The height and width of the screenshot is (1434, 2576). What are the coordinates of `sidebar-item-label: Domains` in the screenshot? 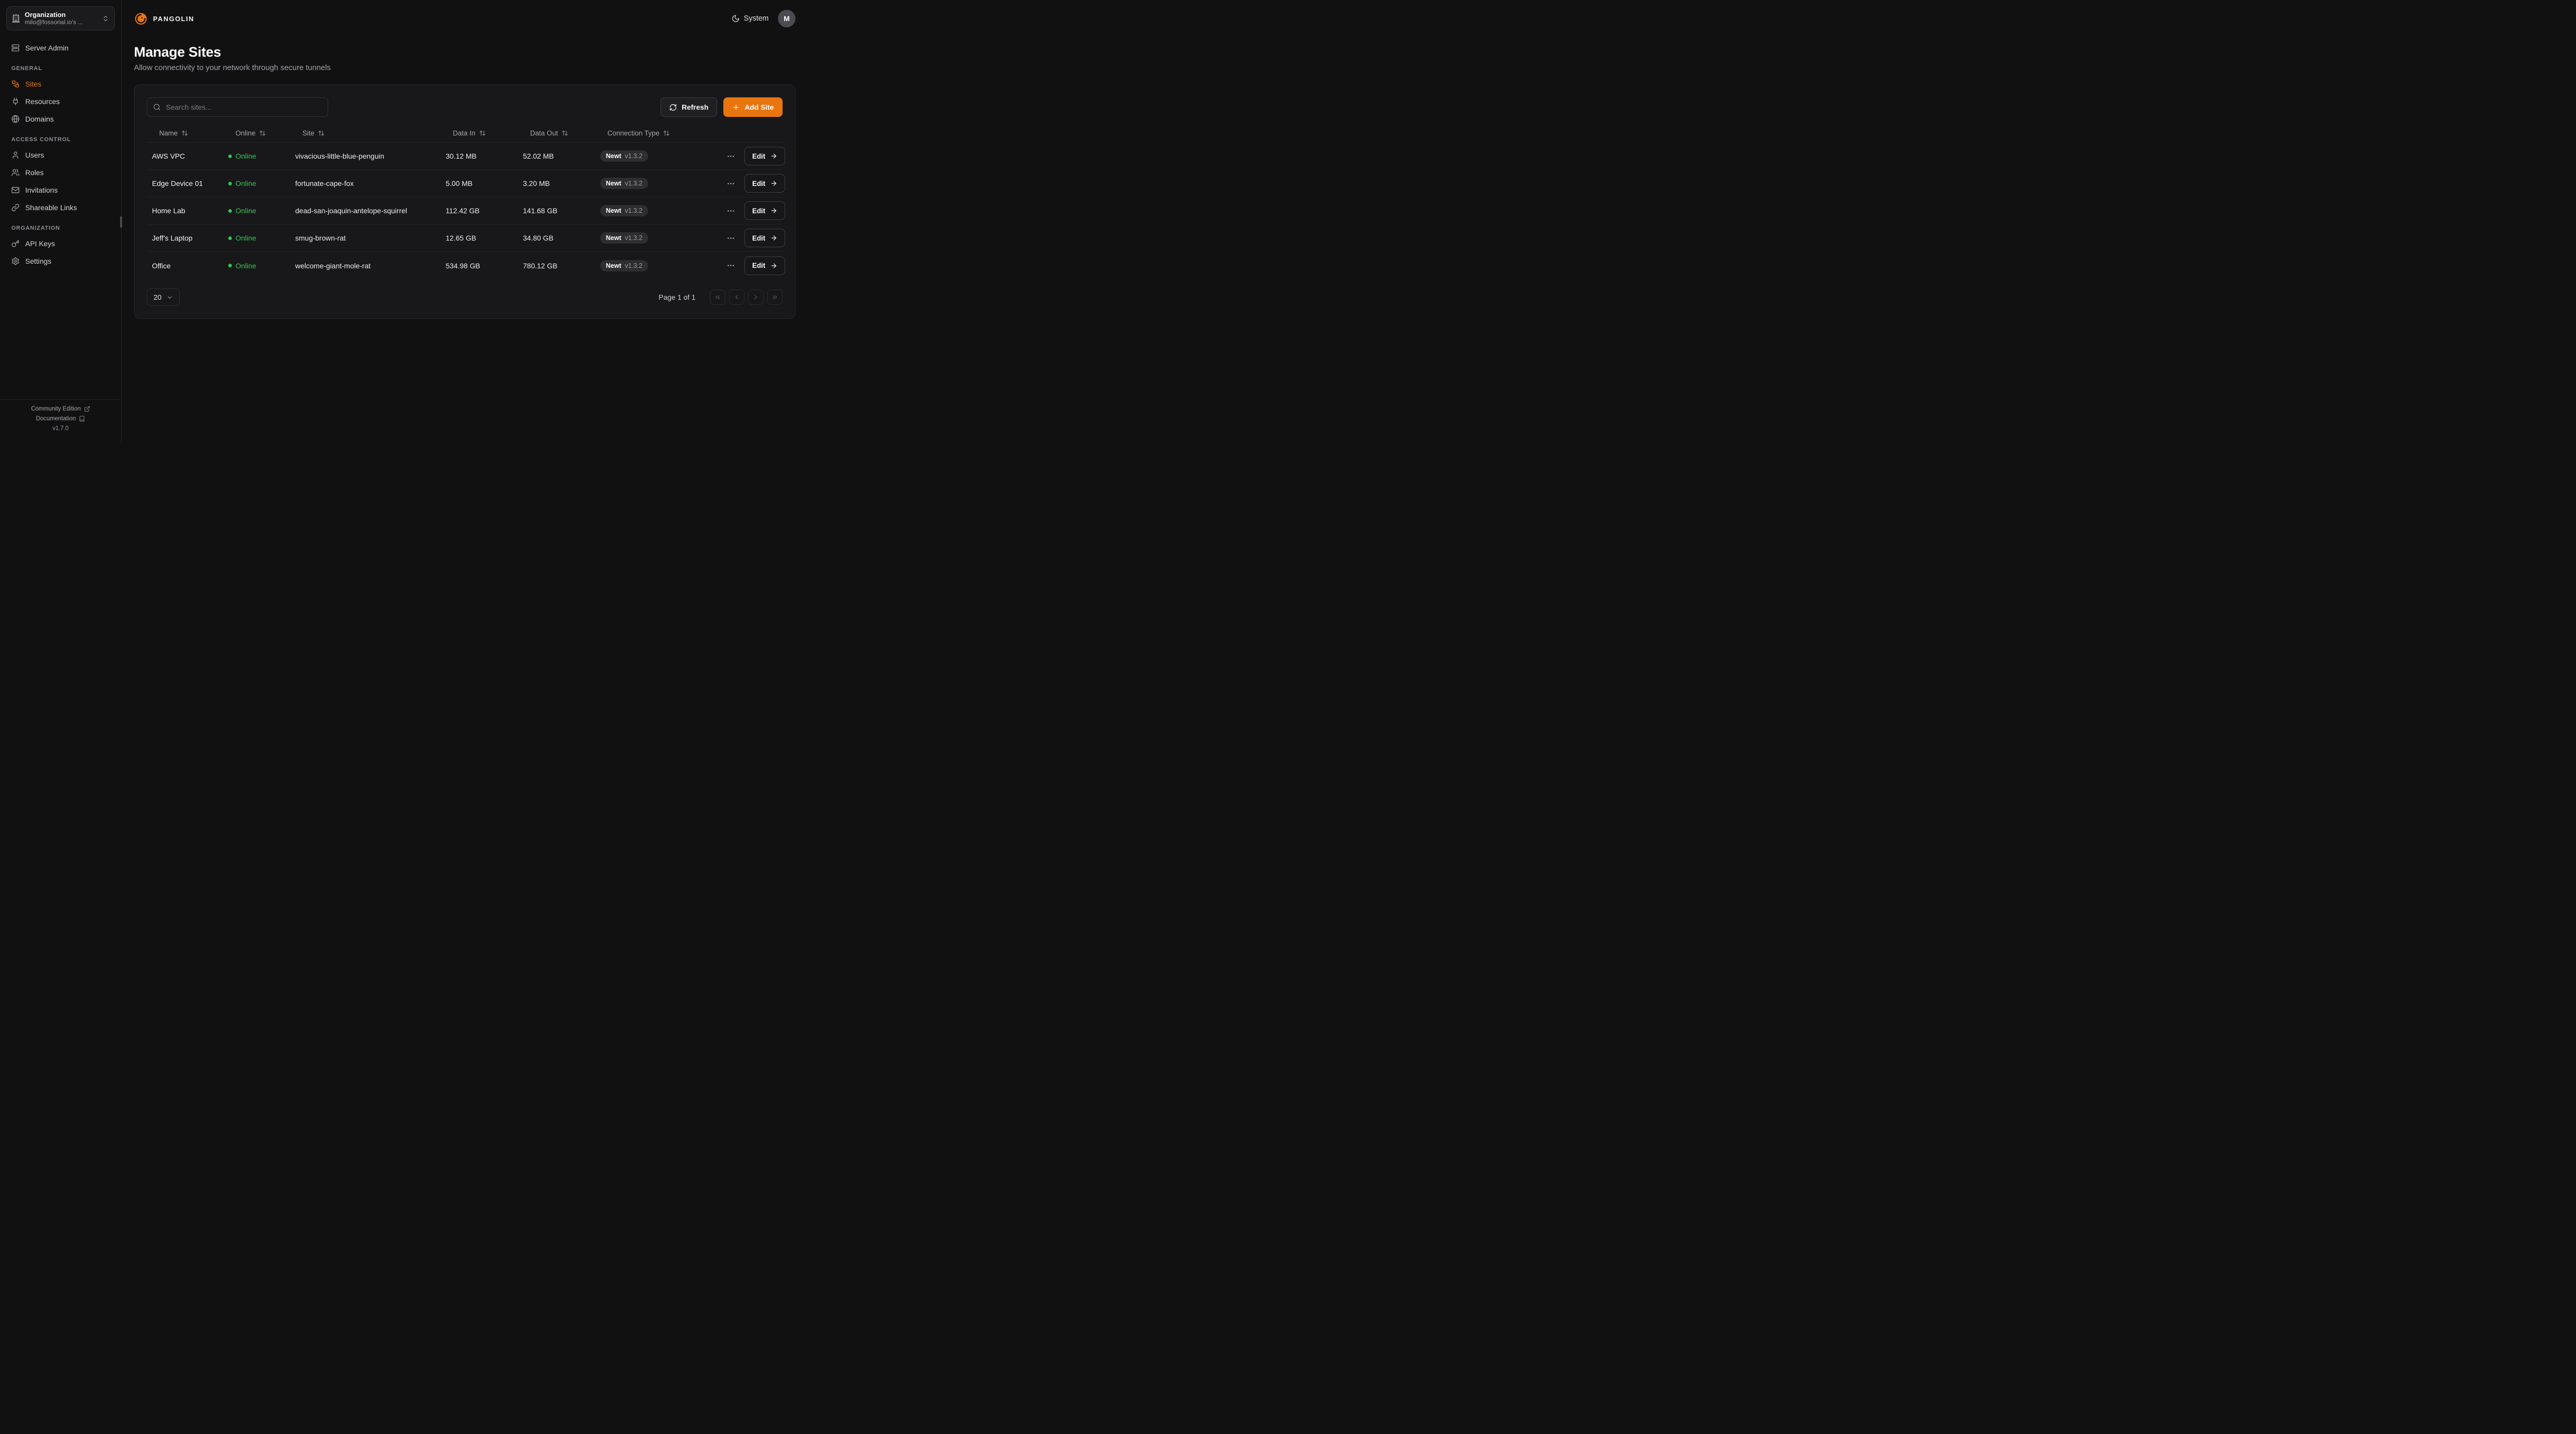 It's located at (39, 119).